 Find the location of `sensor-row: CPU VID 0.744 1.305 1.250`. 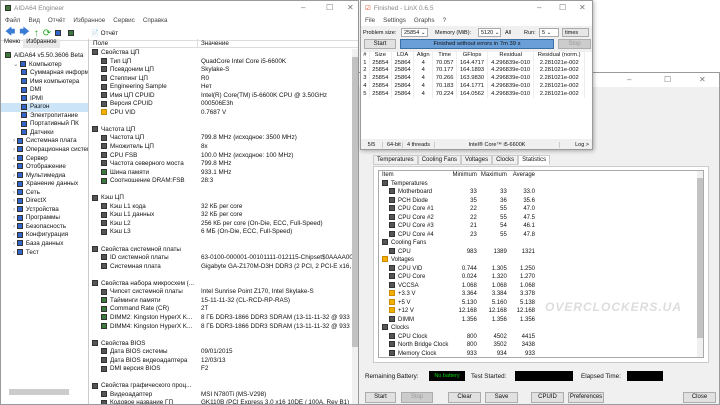

sensor-row: CPU VID 0.744 1.305 1.250 is located at coordinates (459, 269).